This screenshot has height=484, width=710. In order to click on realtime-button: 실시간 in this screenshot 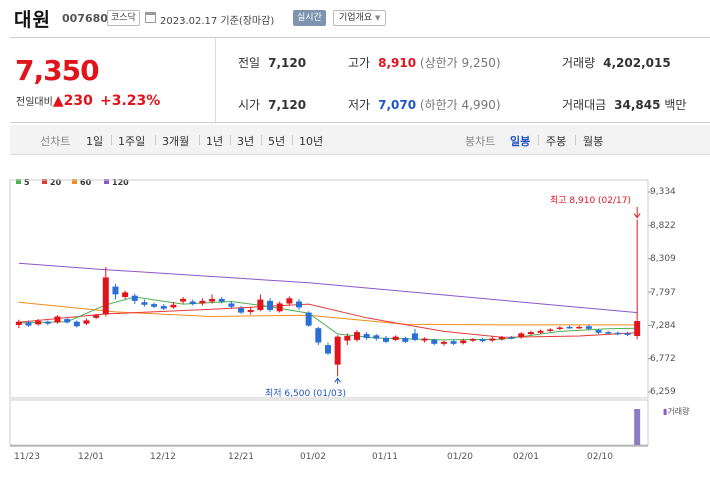, I will do `click(309, 18)`.